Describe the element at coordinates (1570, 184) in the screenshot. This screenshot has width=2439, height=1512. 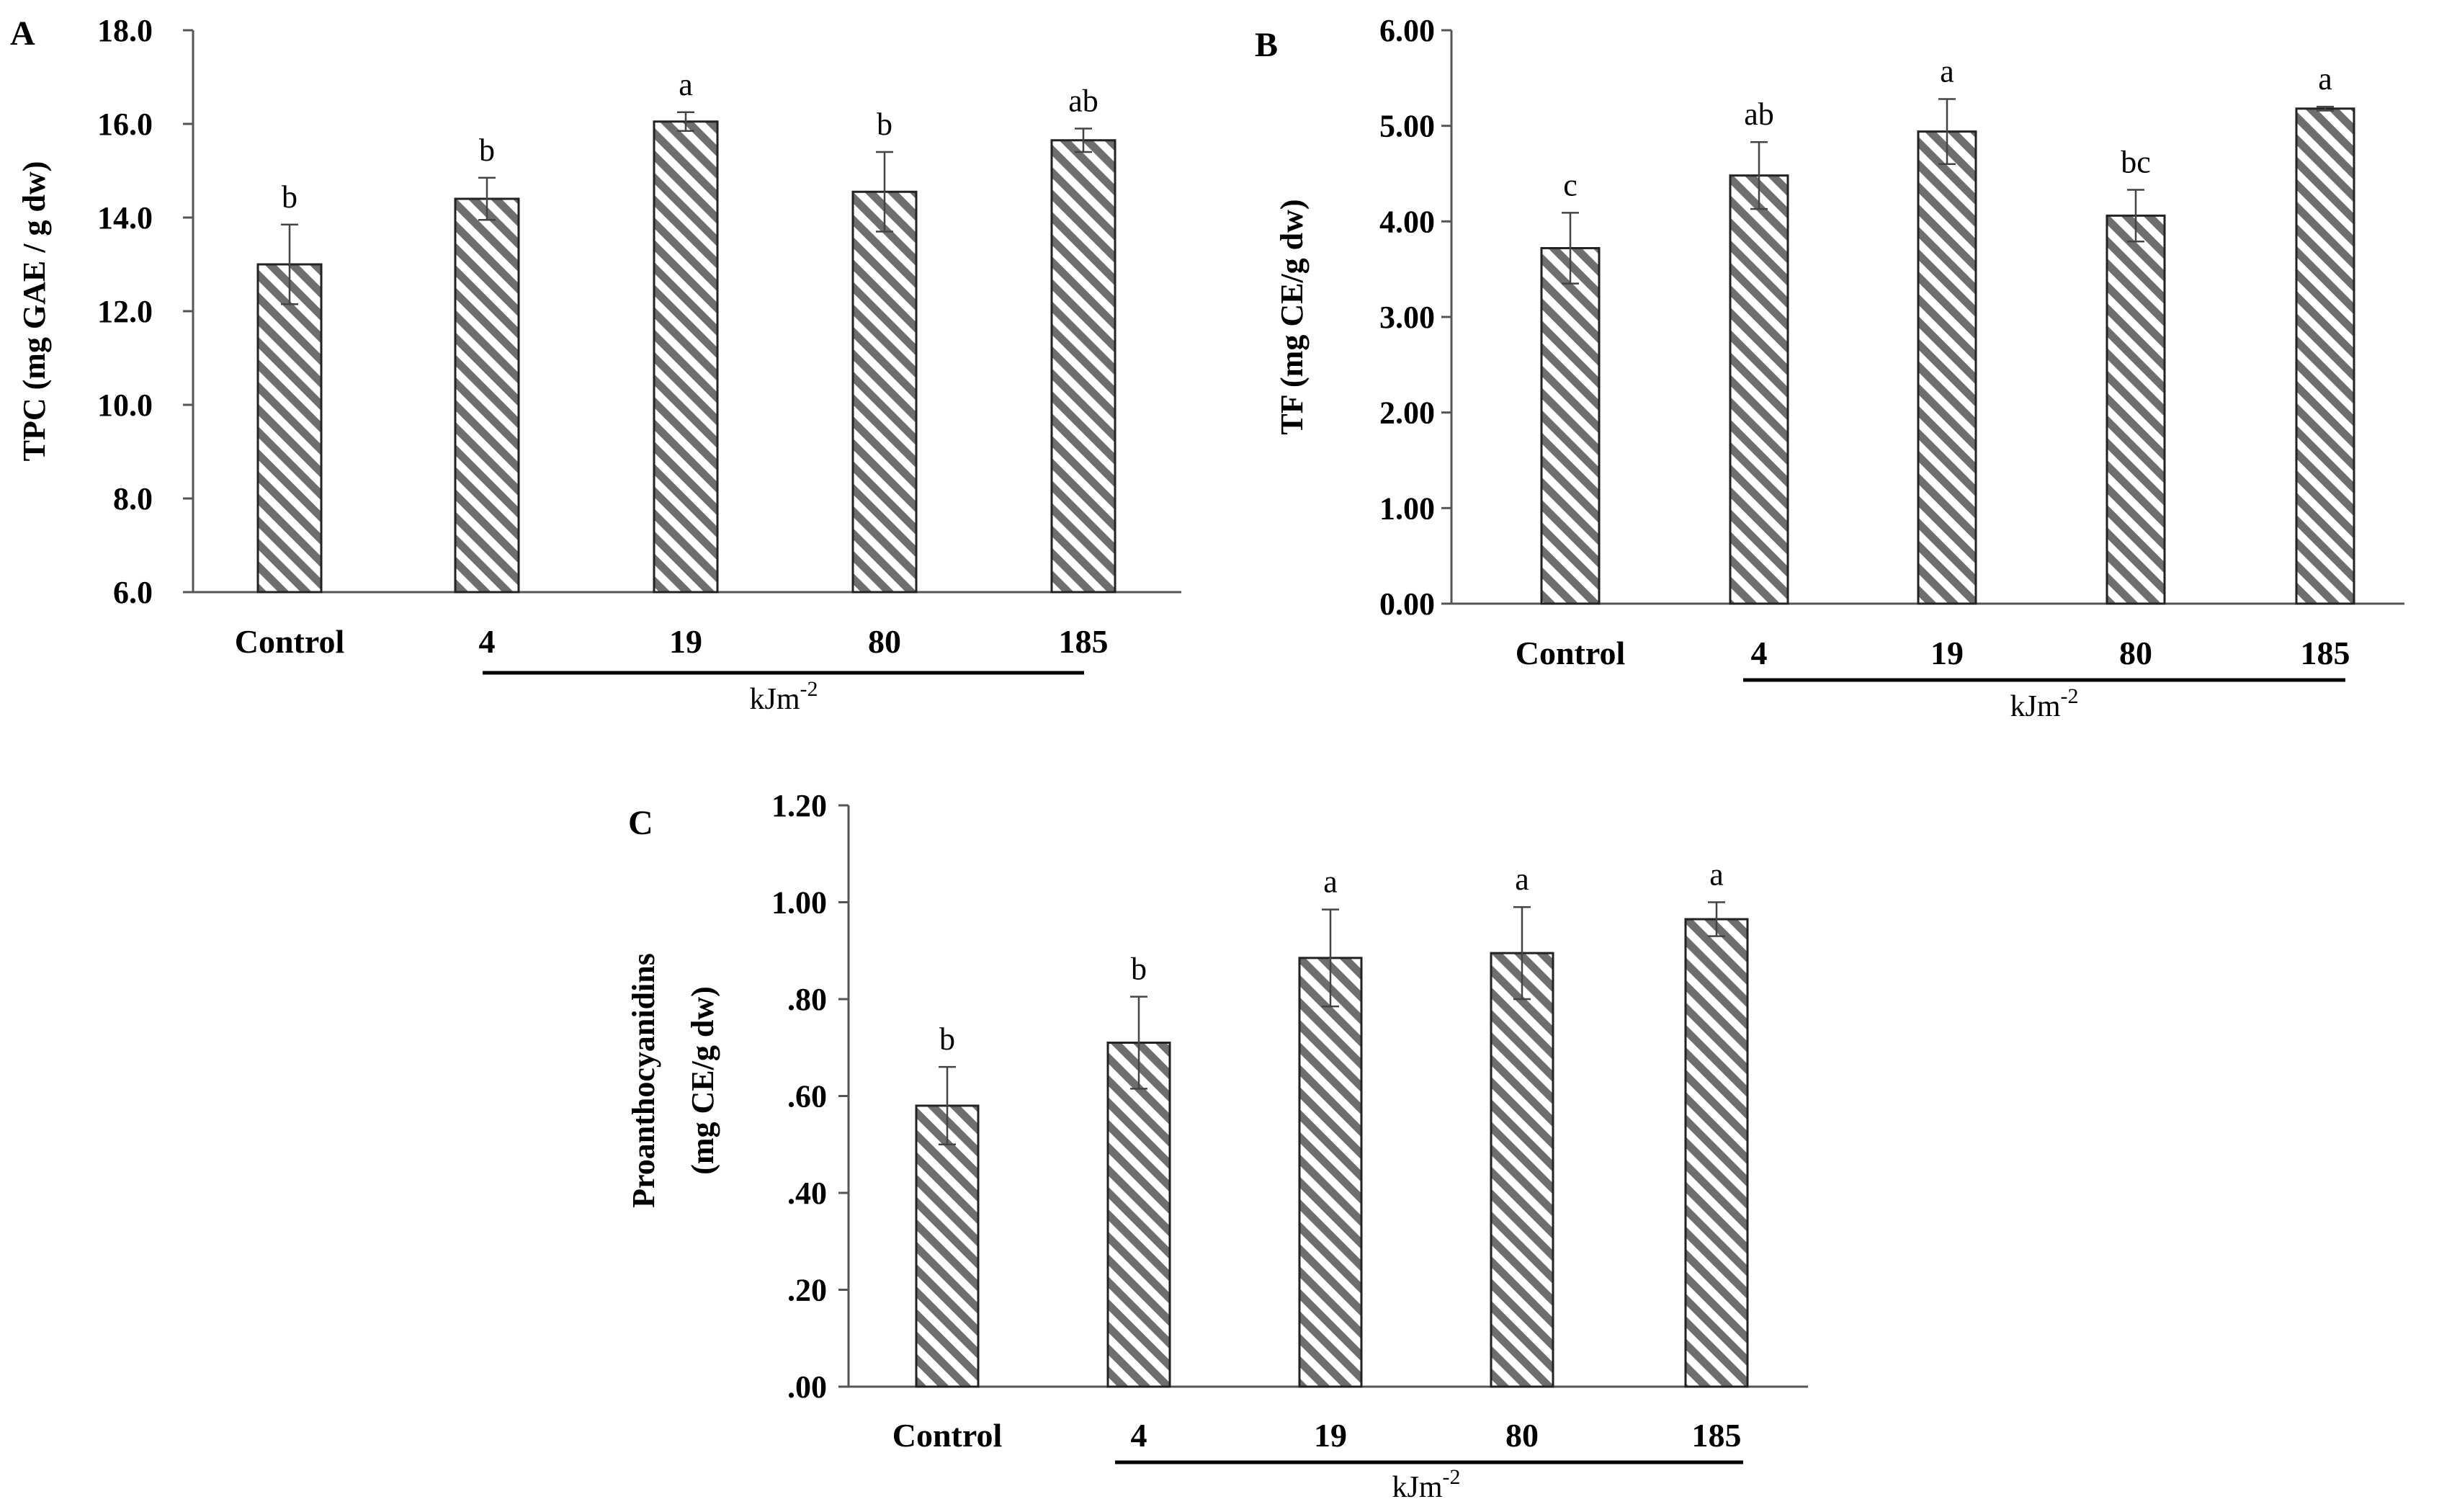
I see `significance-letter: c` at that location.